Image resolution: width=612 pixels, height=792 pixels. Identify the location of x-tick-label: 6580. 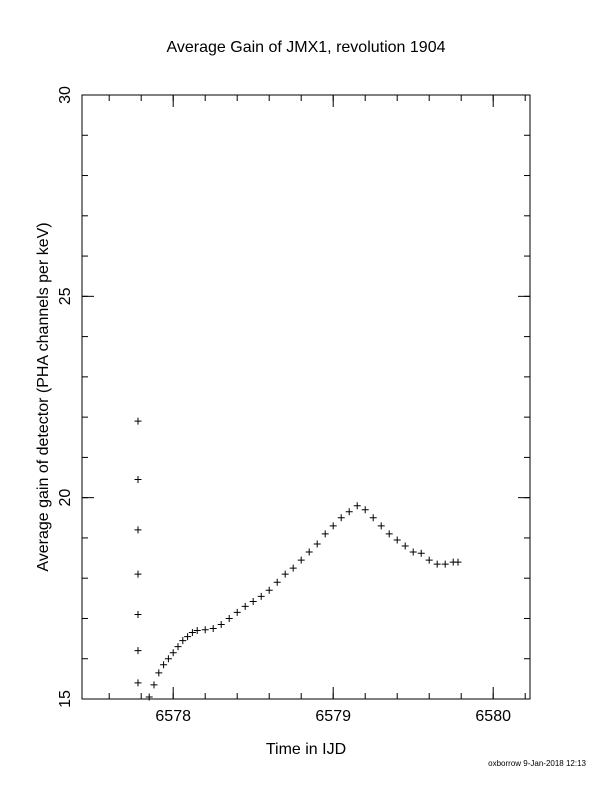
(493, 716).